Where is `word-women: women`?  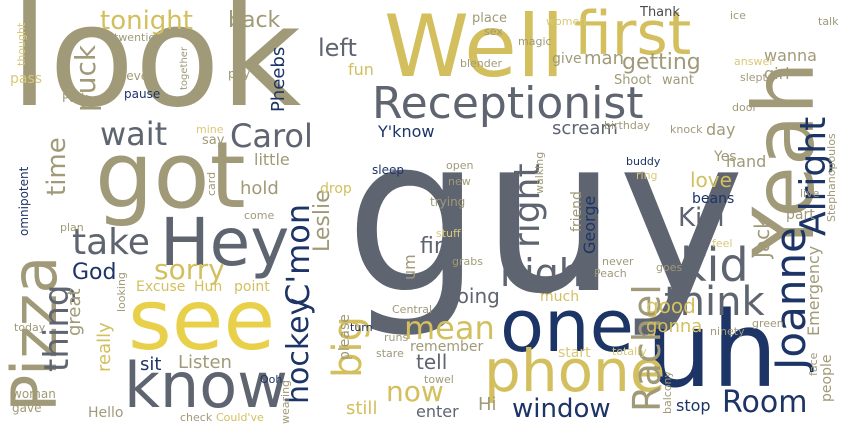
word-women: women is located at coordinates (566, 21).